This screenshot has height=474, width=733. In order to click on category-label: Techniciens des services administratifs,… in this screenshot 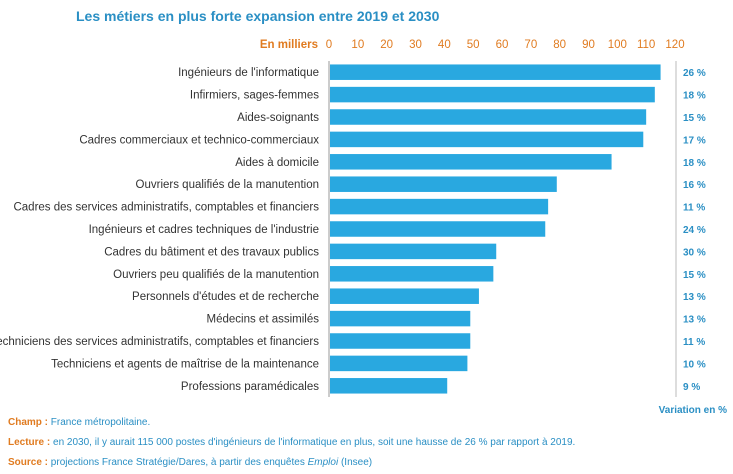, I will do `click(159, 342)`.